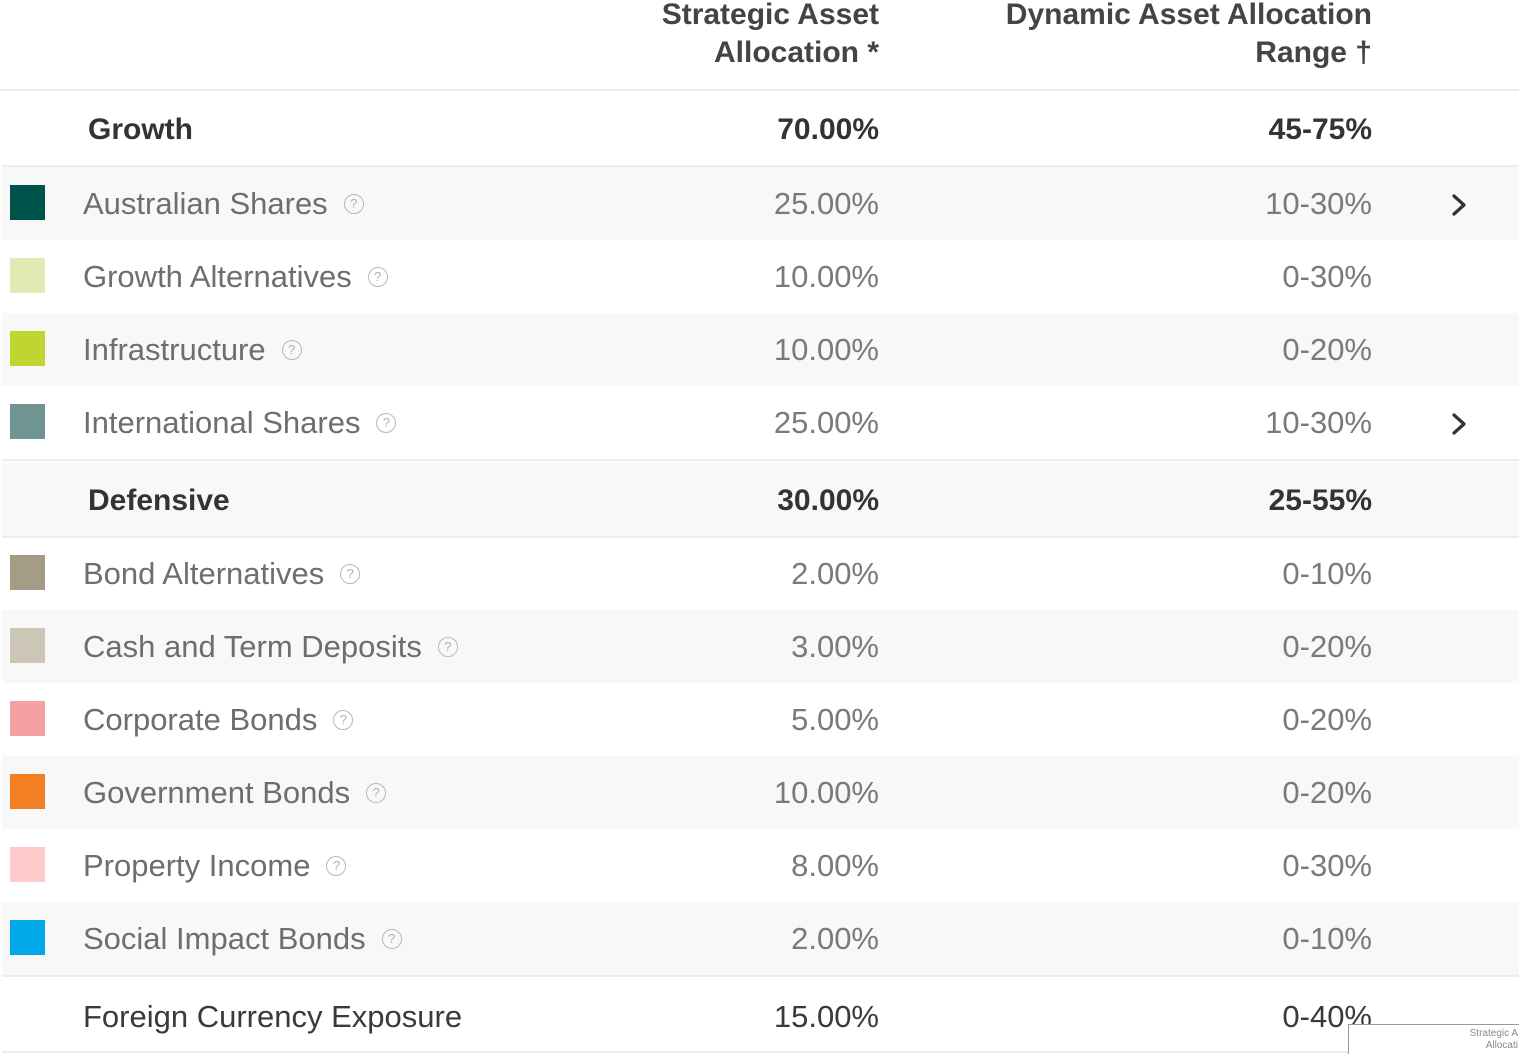 Image resolution: width=1519 pixels, height=1054 pixels. What do you see at coordinates (1162, 36) in the screenshot?
I see `column-header-dynamic-asset-allocation-range: Dynamic Asset Allocation Range †` at bounding box center [1162, 36].